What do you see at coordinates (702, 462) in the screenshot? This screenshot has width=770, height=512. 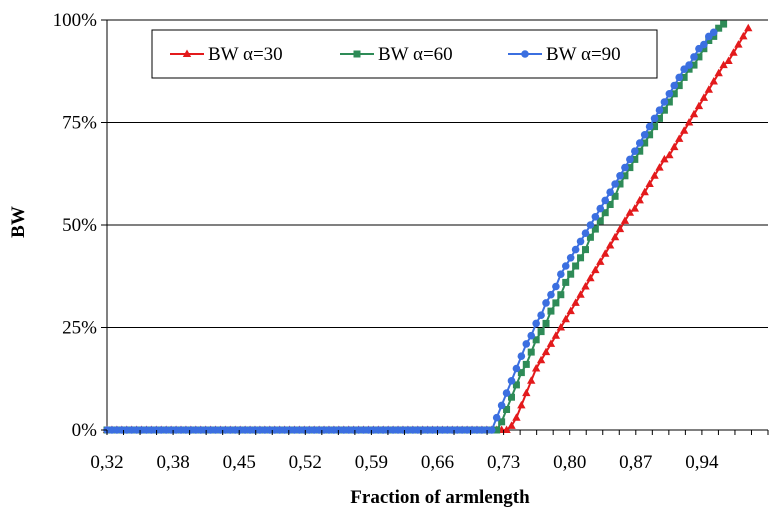 I see `x-tick-label: 0,94` at bounding box center [702, 462].